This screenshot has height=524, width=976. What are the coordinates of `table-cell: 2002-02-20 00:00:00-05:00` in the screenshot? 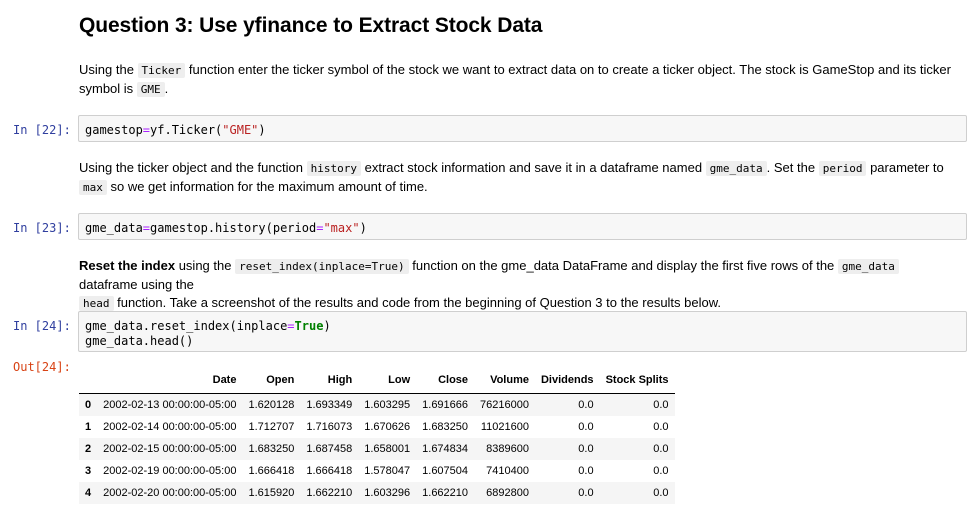 It's located at (170, 493).